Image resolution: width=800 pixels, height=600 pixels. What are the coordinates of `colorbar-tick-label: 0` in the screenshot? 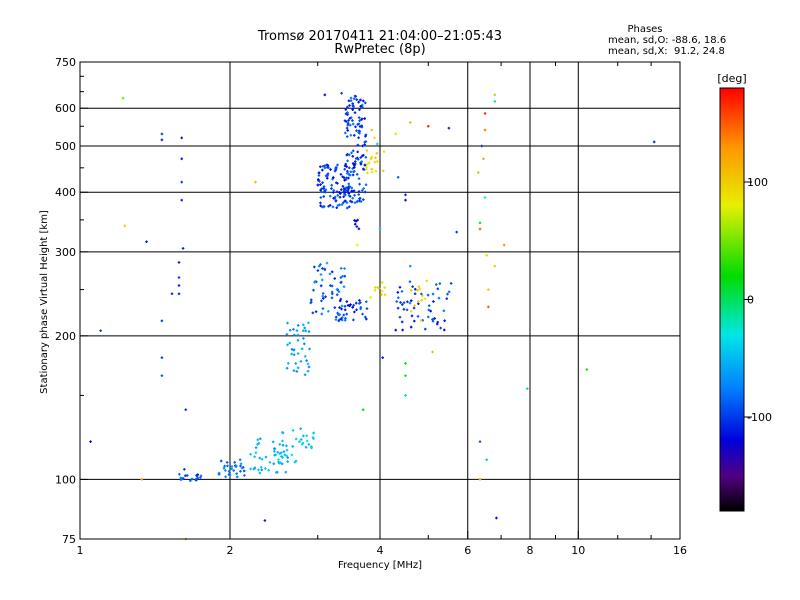 It's located at (750, 300).